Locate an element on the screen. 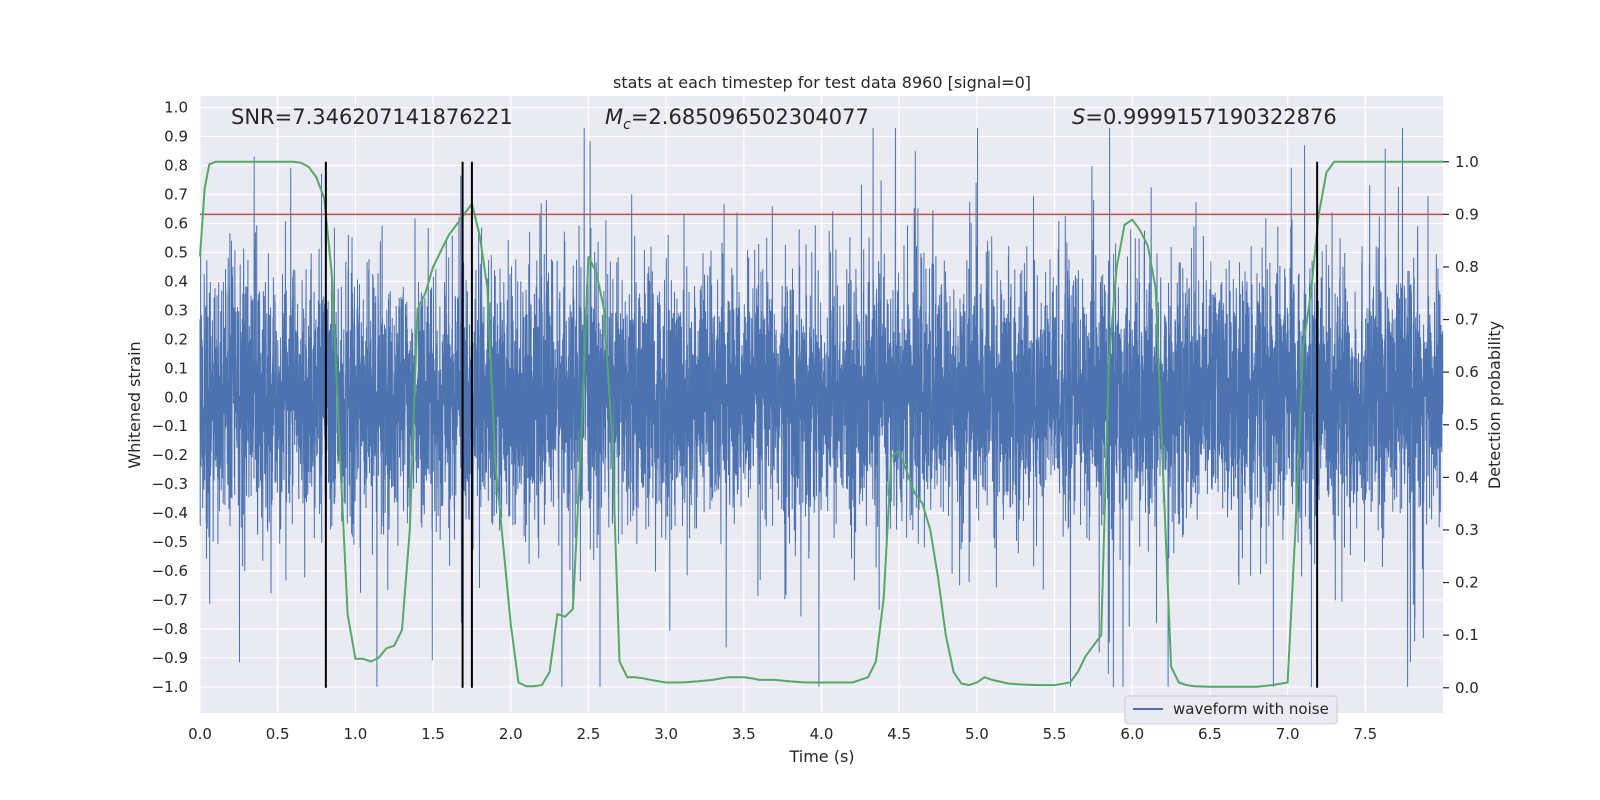 This screenshot has width=1600, height=800. score-annotation: S=0.9999157190322876 is located at coordinates (1204, 117).